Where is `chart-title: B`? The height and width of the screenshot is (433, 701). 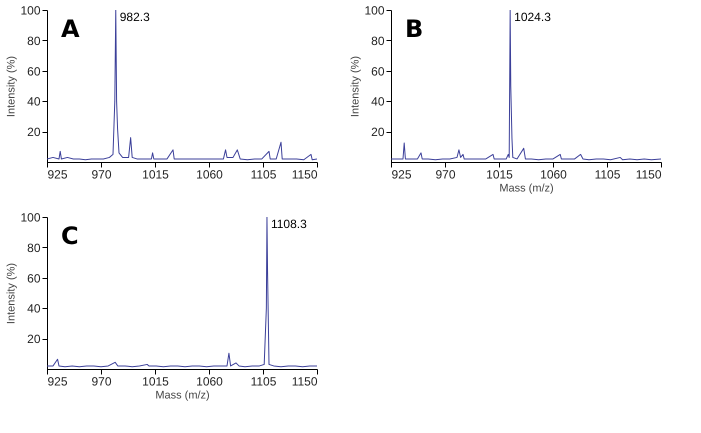
chart-title: B is located at coordinates (414, 29).